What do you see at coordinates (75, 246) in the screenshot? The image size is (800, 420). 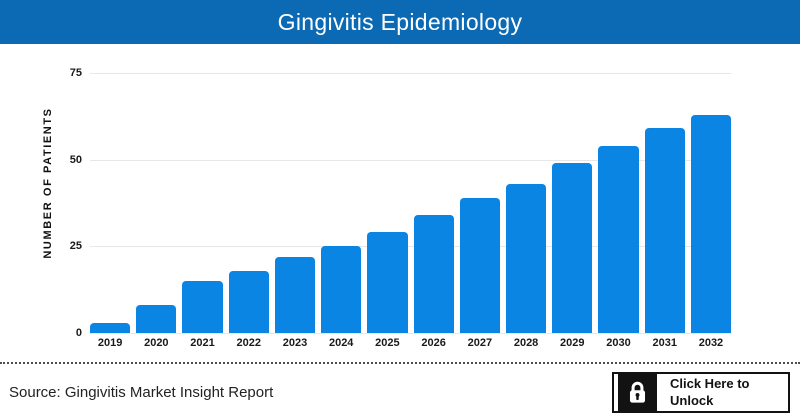 I see `y-tick-label: 25` at bounding box center [75, 246].